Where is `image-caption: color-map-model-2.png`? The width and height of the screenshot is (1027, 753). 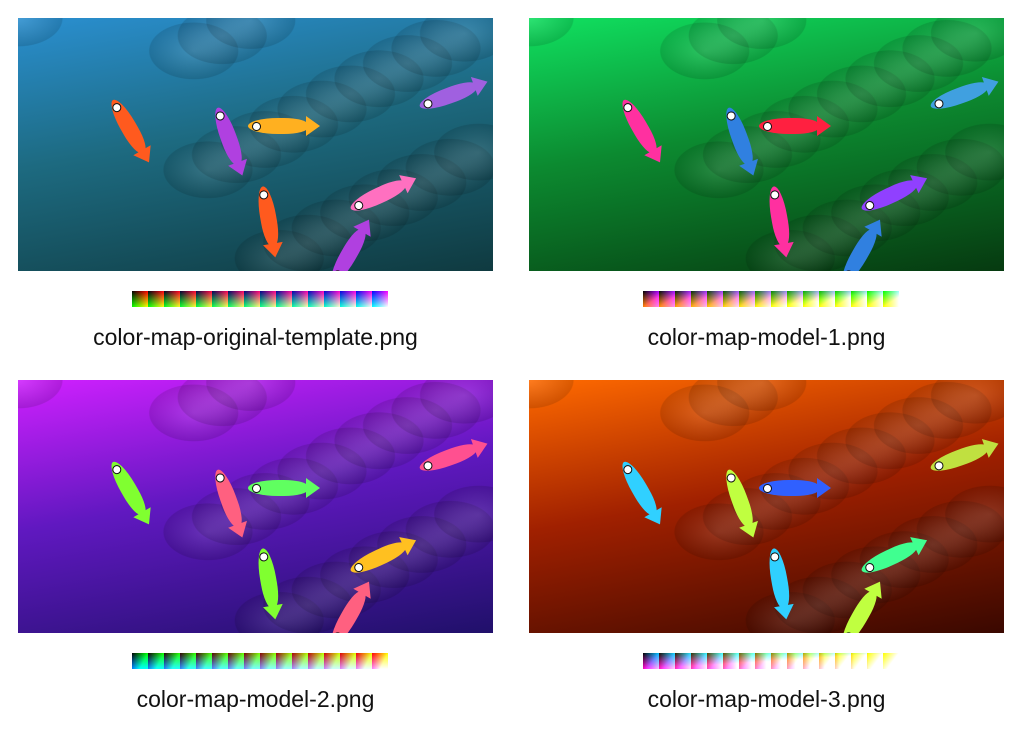 image-caption: color-map-model-2.png is located at coordinates (255, 699).